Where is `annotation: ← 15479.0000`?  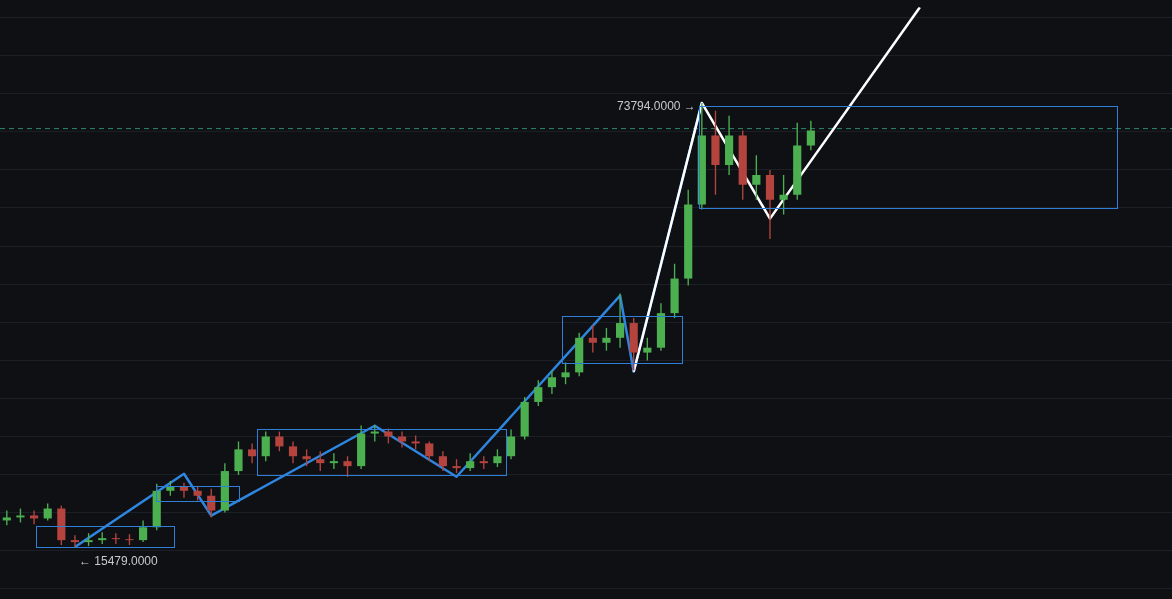
annotation: ← 15479.0000 is located at coordinates (118, 561).